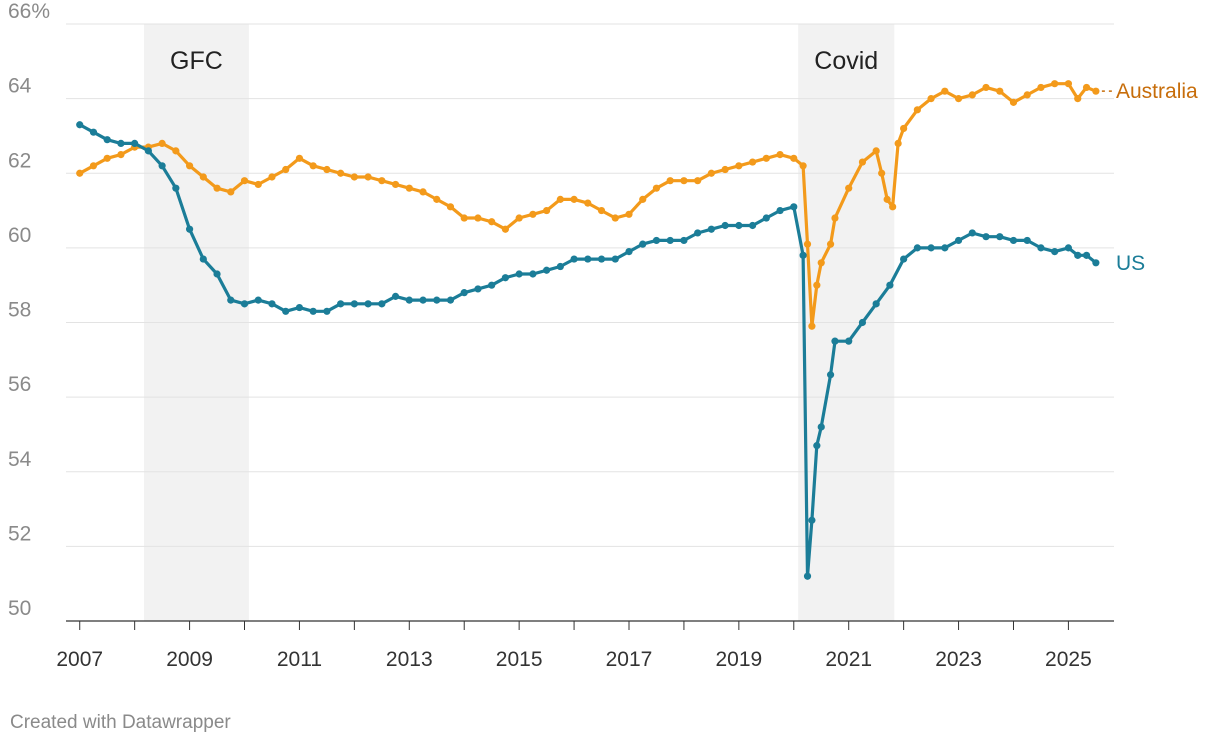  I want to click on band-label-gfc: GFC, so click(196, 61).